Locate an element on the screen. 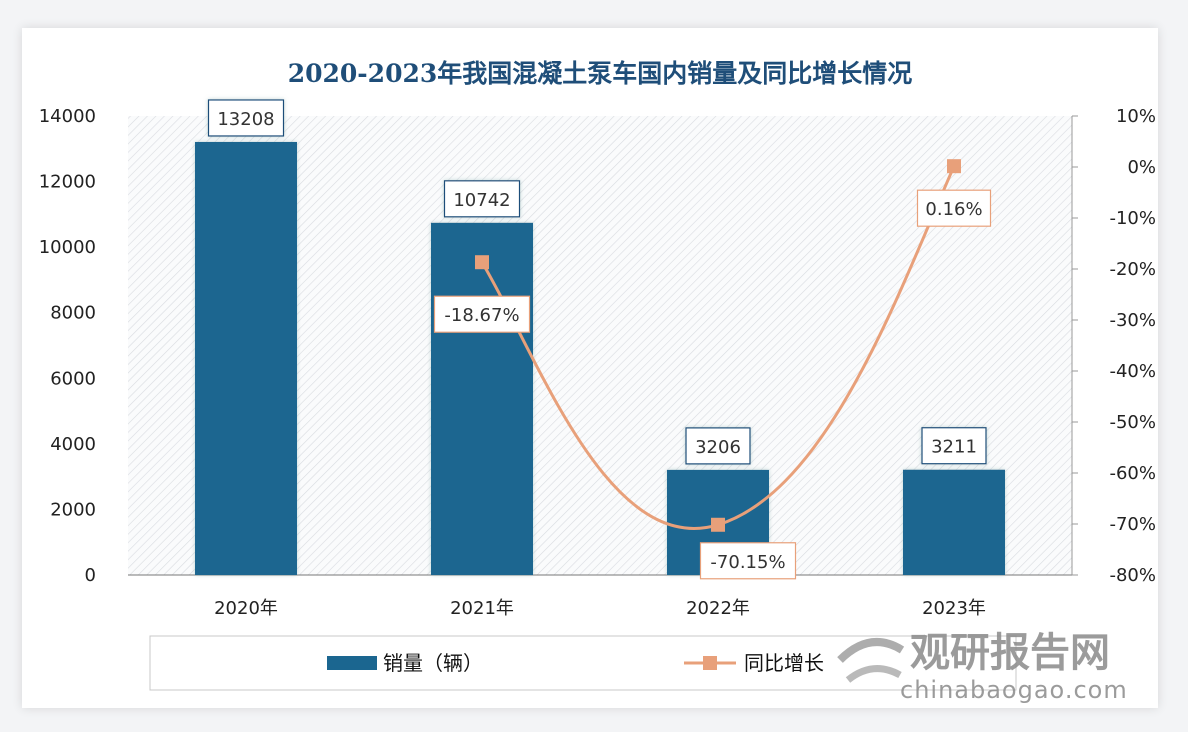 The height and width of the screenshot is (732, 1188). left-tick-label: 10000 is located at coordinates (67, 247).